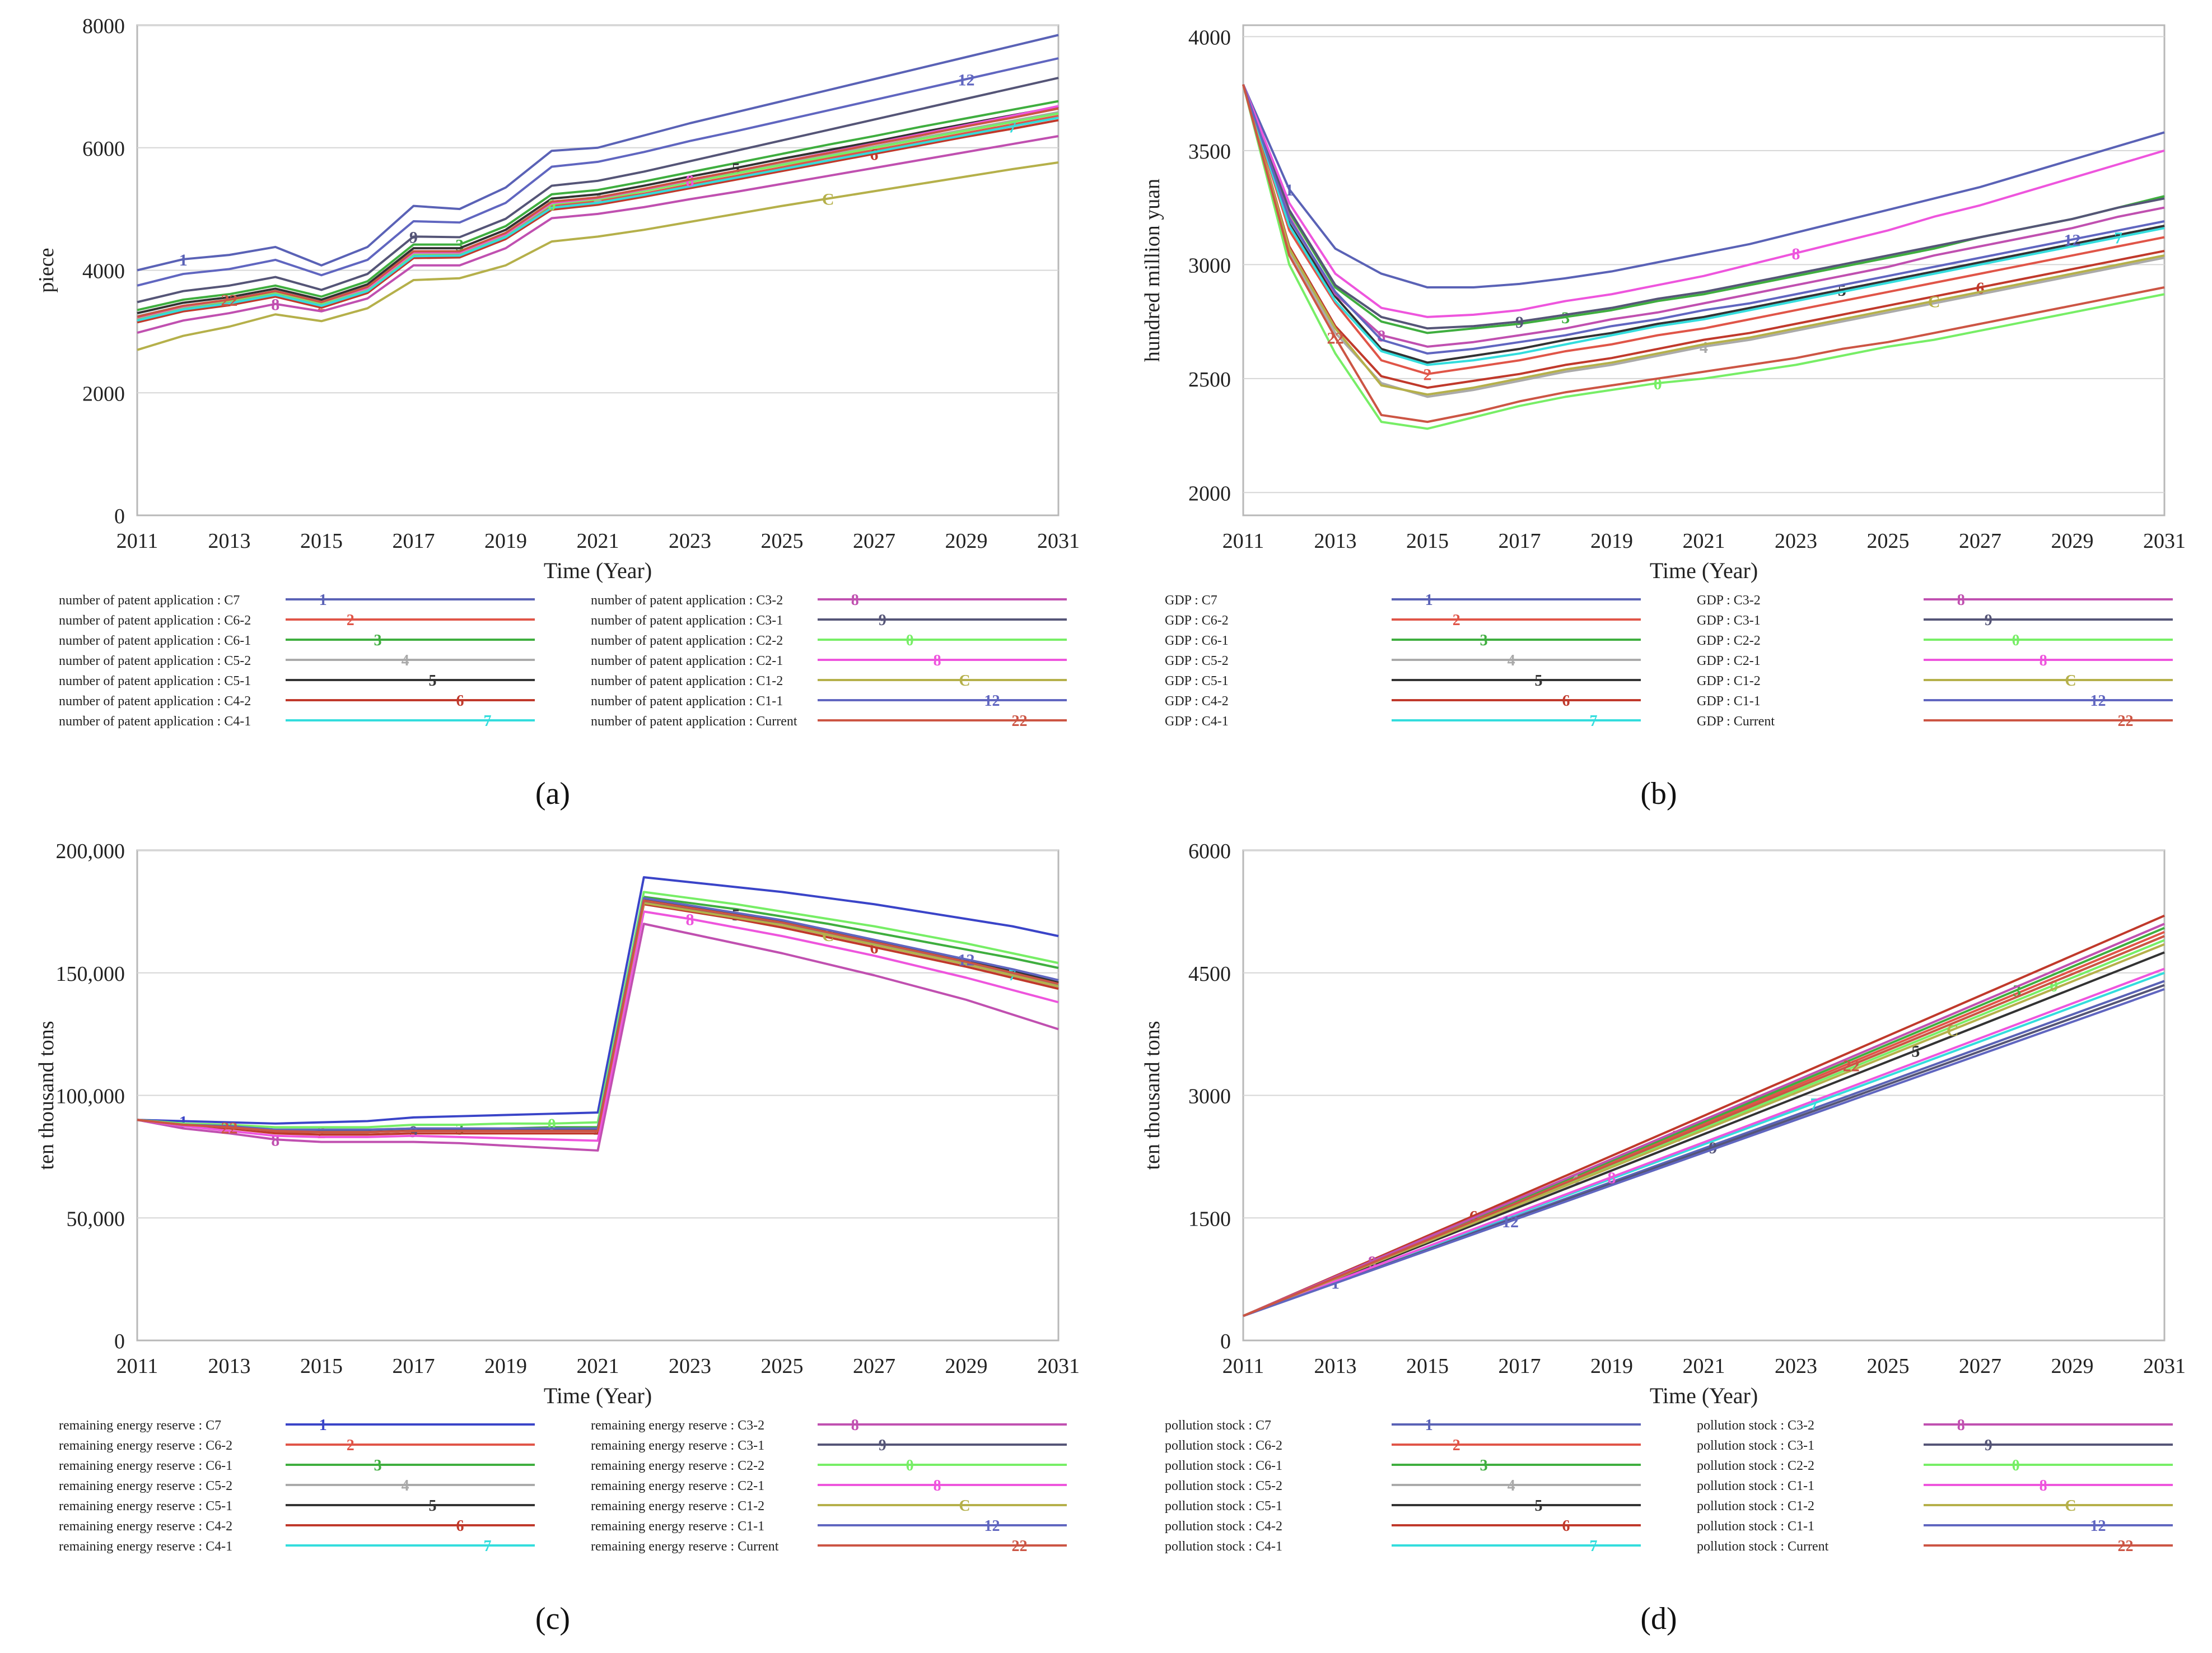 The height and width of the screenshot is (1653, 2212). Describe the element at coordinates (1704, 347) in the screenshot. I see `series-marker: 4` at that location.